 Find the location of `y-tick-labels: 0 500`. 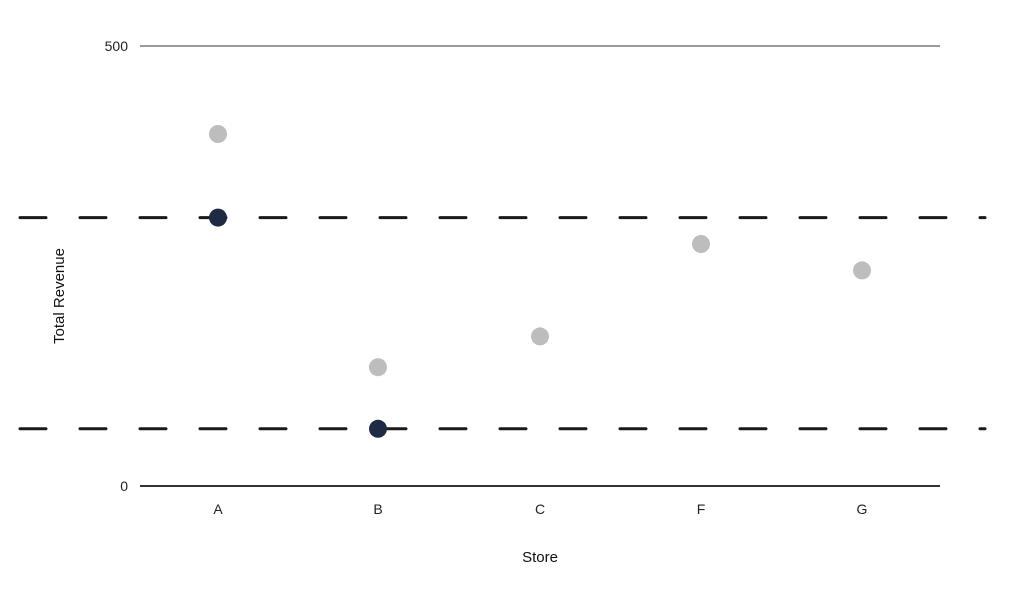

y-tick-labels: 0 500 is located at coordinates (117, 266).